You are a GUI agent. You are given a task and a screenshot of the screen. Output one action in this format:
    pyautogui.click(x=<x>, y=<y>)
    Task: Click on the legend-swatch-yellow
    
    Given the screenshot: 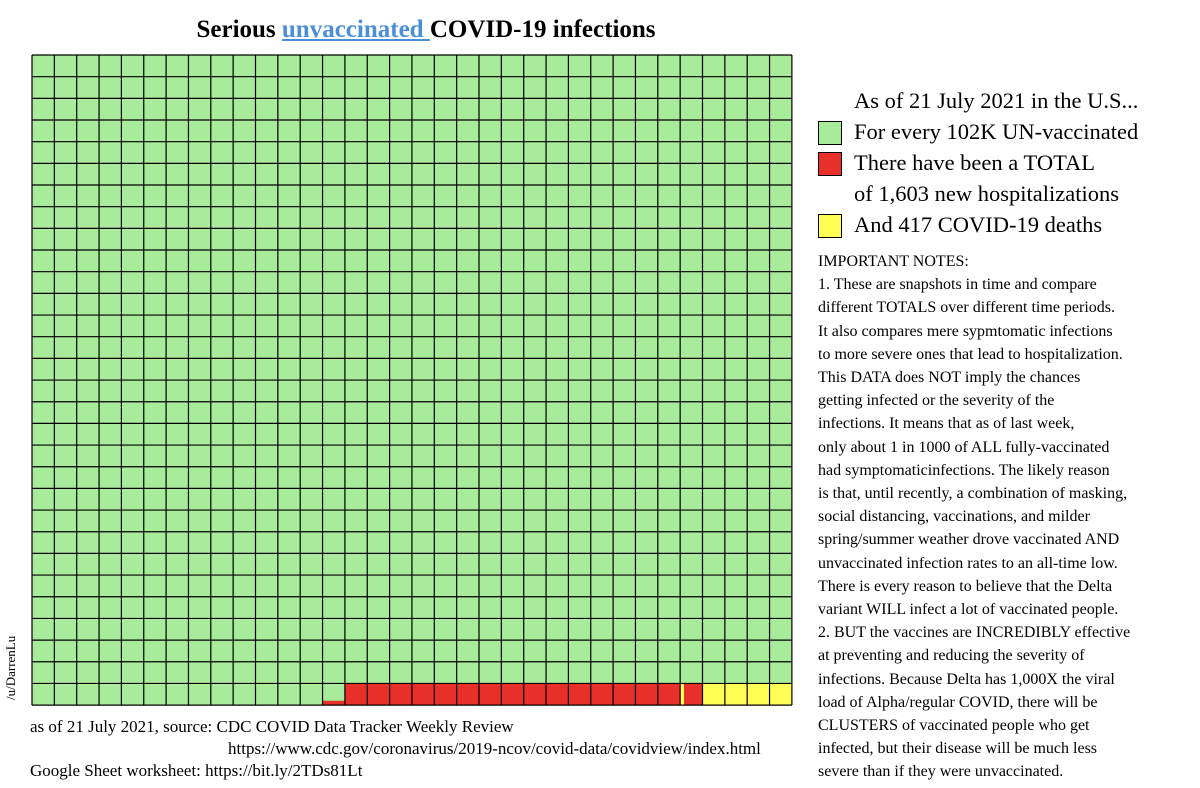 What is the action you would take?
    pyautogui.click(x=830, y=226)
    